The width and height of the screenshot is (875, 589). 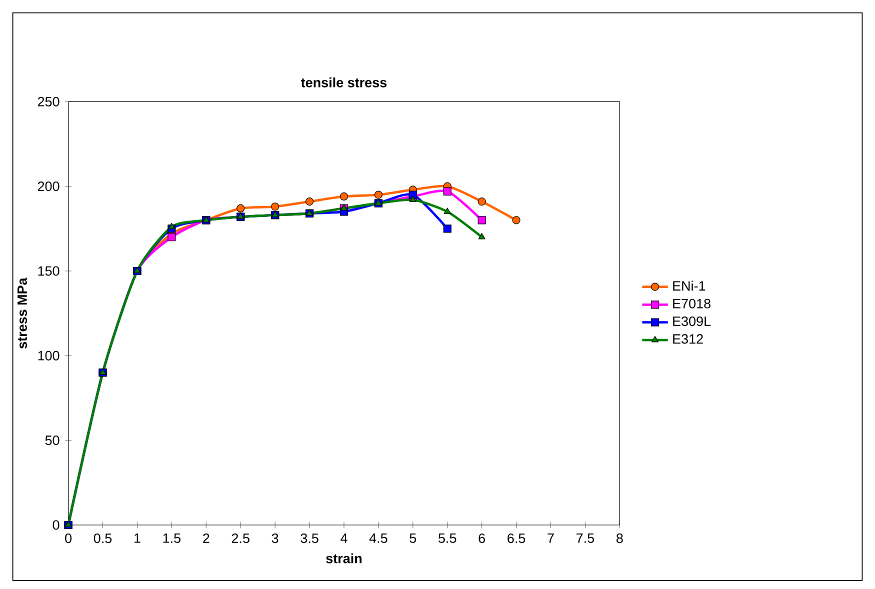 I want to click on legend-label: E7018, so click(x=691, y=303).